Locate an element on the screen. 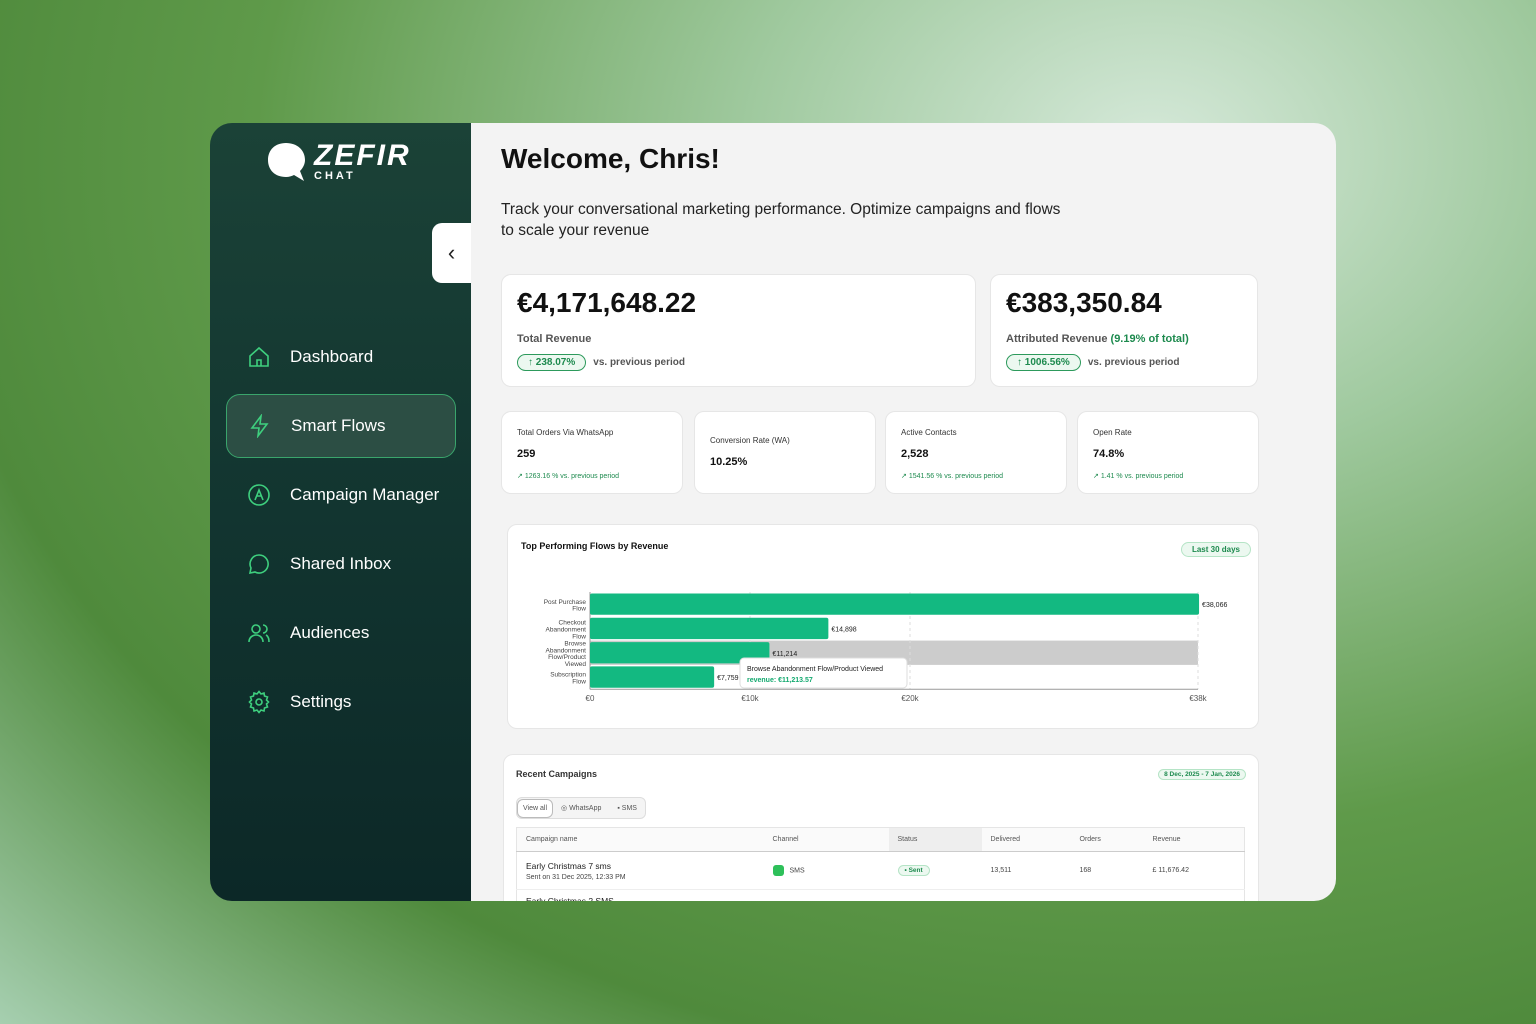 This screenshot has width=1536, height=1024. change-badge: ↑ 1006.56% is located at coordinates (1043, 362).